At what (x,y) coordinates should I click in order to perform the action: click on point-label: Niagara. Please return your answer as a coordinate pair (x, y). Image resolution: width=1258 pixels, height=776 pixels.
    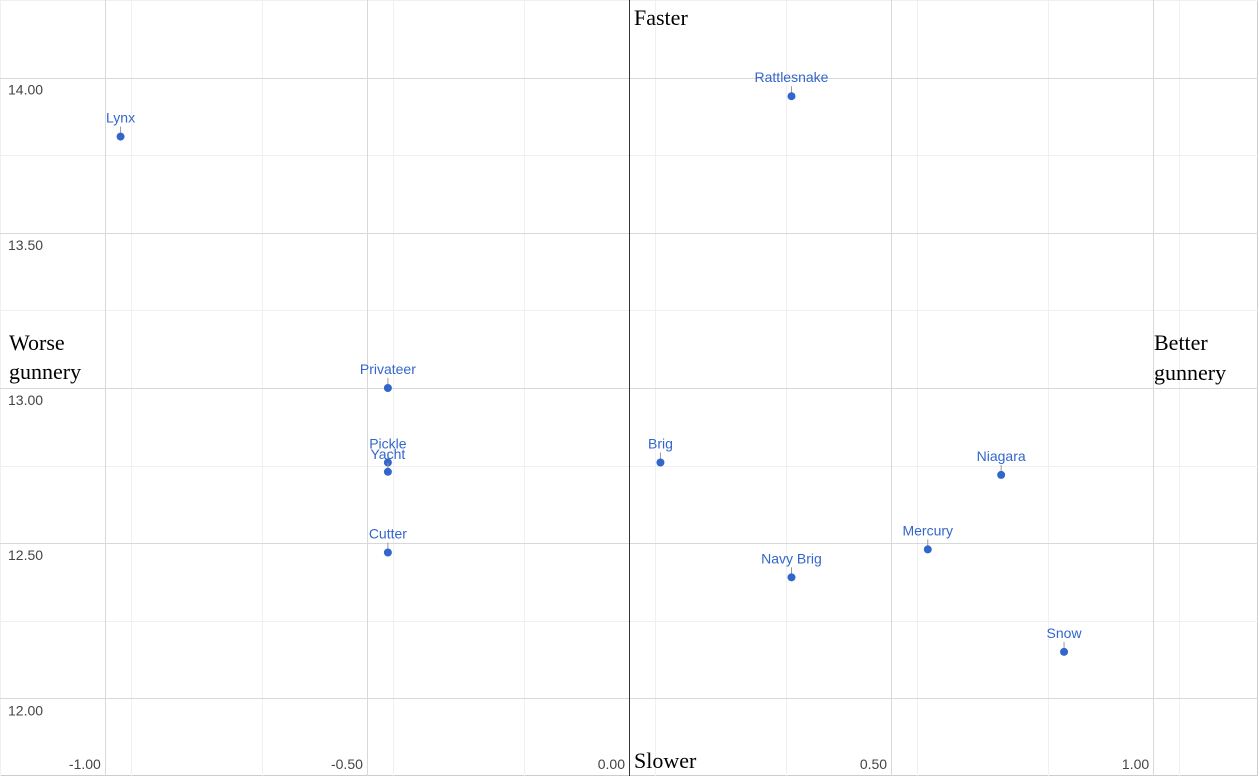
    Looking at the image, I should click on (1001, 456).